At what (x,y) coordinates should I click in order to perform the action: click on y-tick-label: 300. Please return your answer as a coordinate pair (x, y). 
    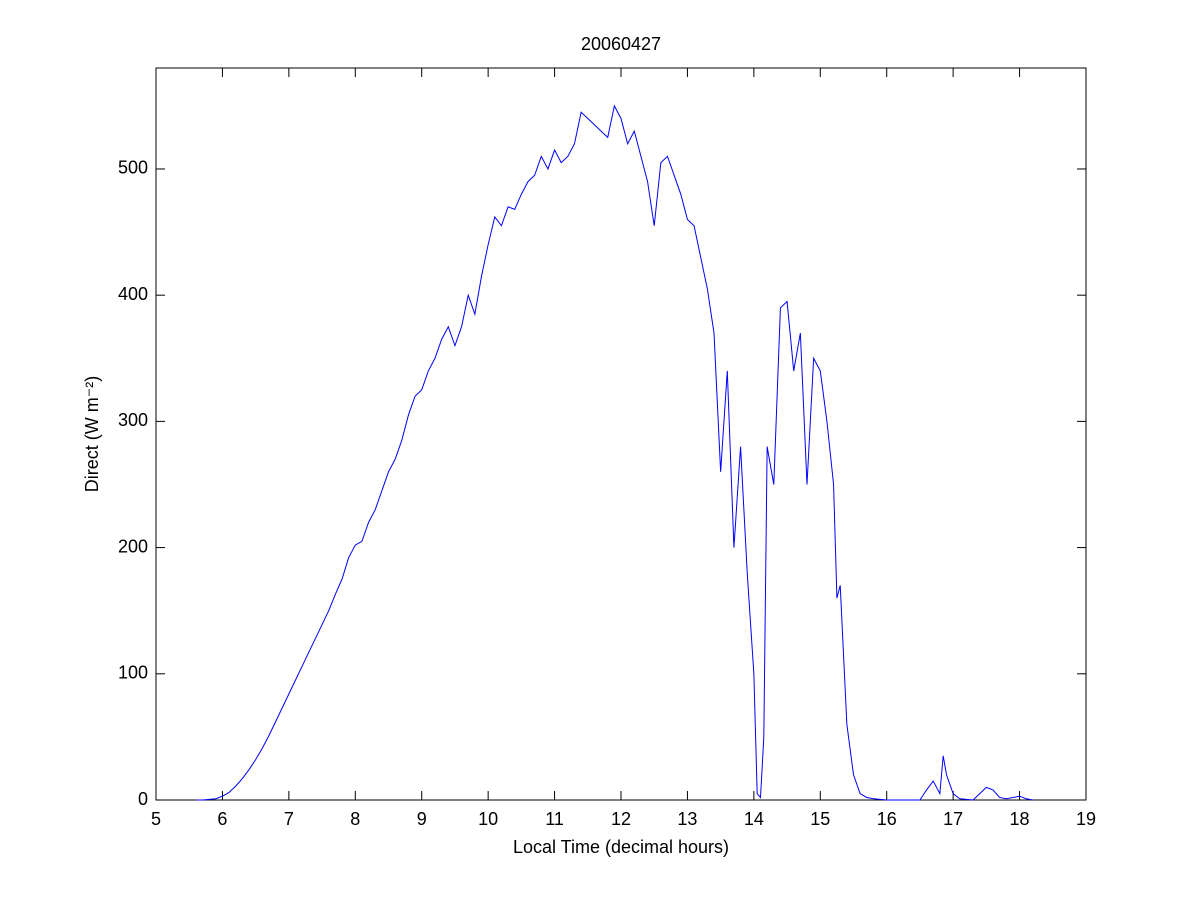
    Looking at the image, I should click on (133, 420).